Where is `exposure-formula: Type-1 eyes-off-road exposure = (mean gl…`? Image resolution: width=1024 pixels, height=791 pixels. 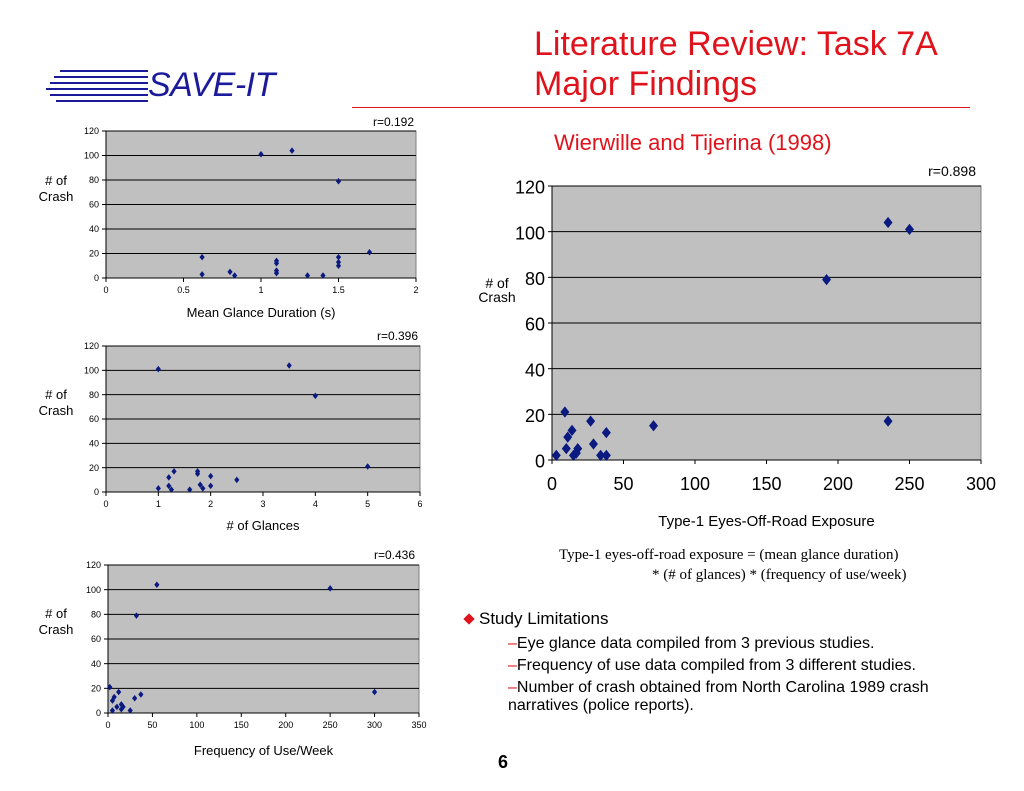 exposure-formula: Type-1 eyes-off-road exposure = (mean gl… is located at coordinates (760, 565).